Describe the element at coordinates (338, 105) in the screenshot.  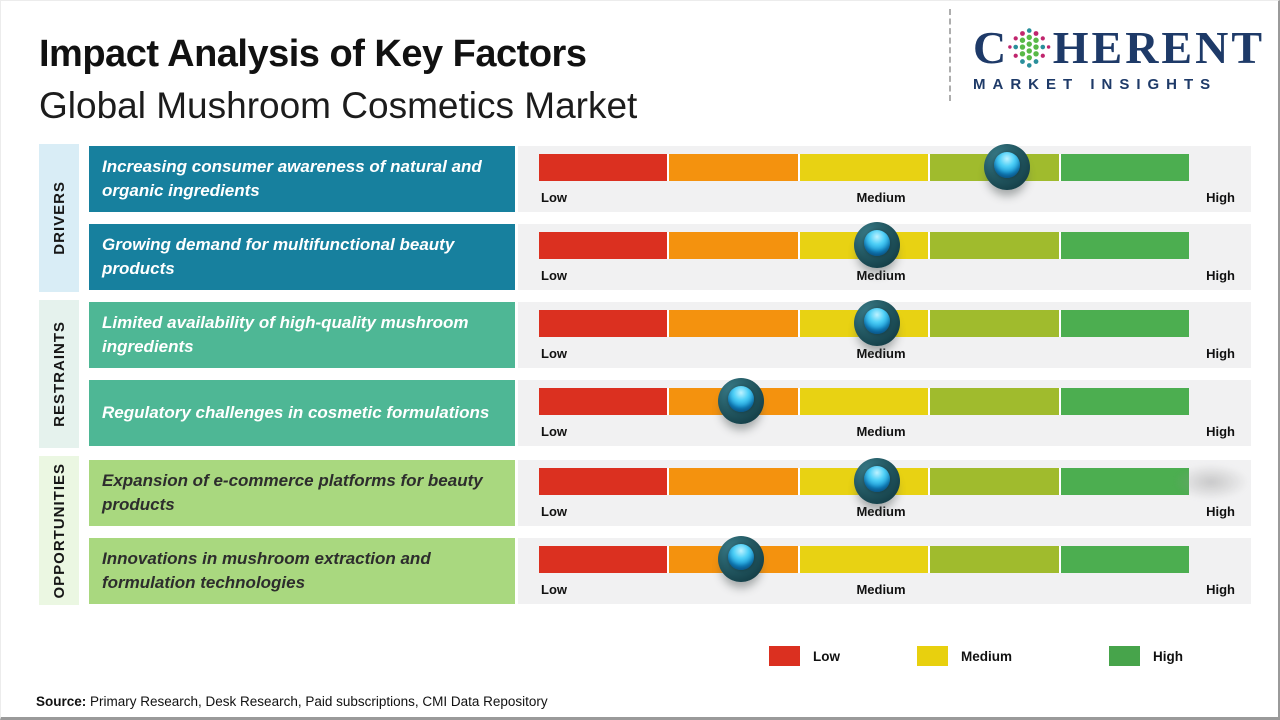
I see `page-subtitle: Global Mushroom Cosmetics Market` at that location.